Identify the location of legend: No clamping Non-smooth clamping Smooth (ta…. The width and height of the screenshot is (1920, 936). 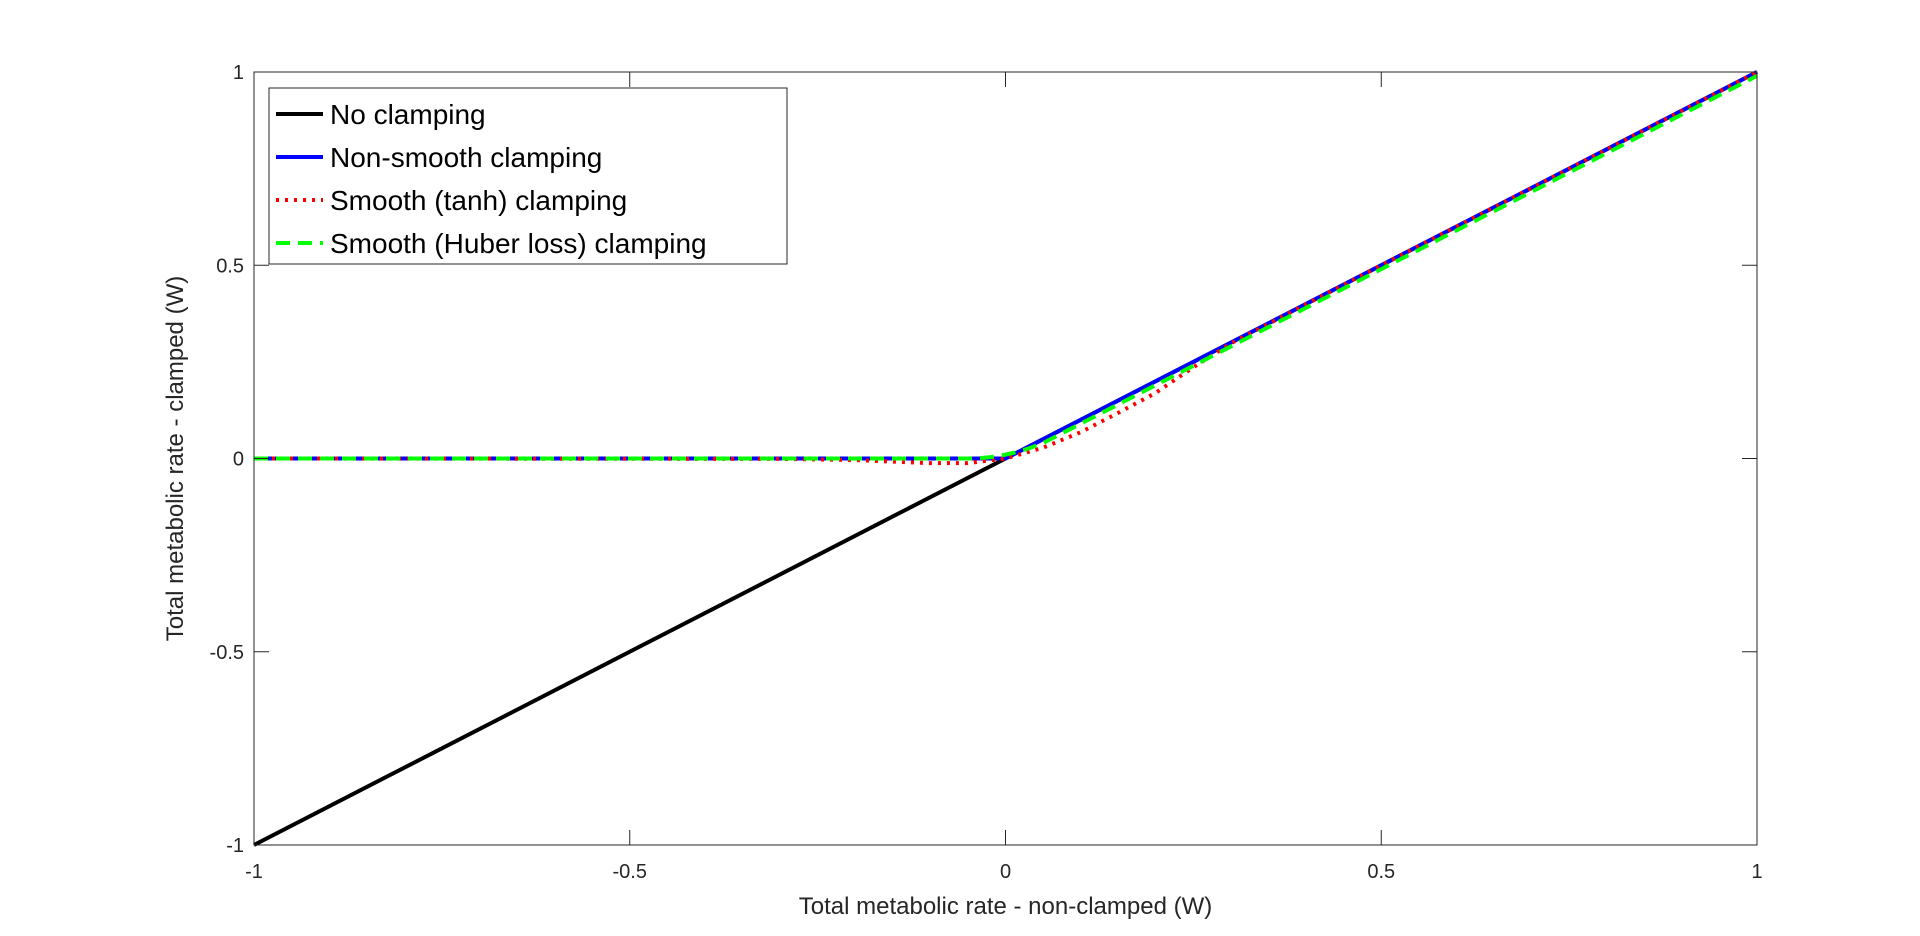
(528, 176).